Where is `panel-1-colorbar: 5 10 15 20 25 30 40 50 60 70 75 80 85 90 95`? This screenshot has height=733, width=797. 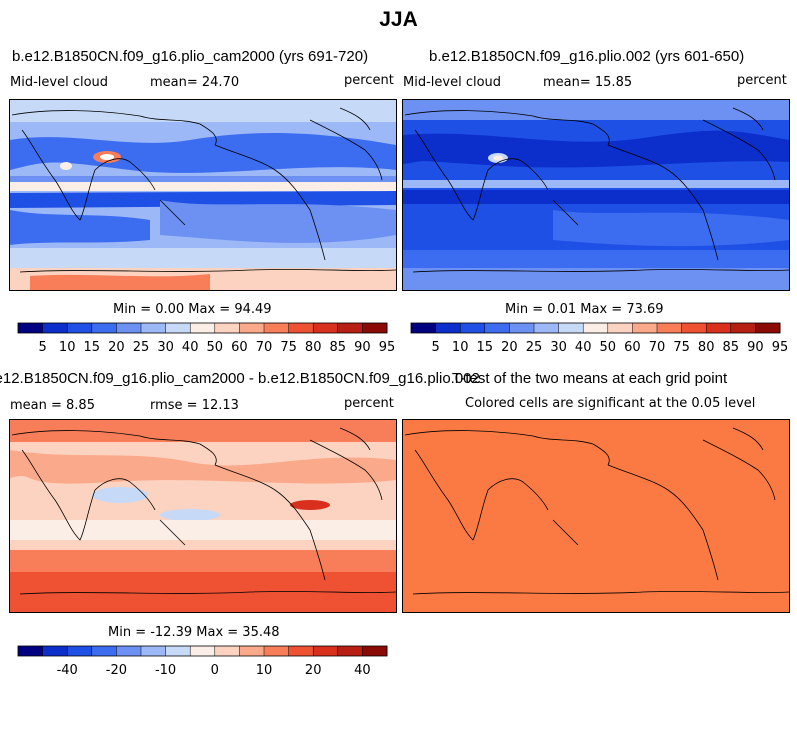 panel-1-colorbar: 5 10 15 20 25 30 40 50 60 70 75 80 85 90 95 is located at coordinates (206, 339).